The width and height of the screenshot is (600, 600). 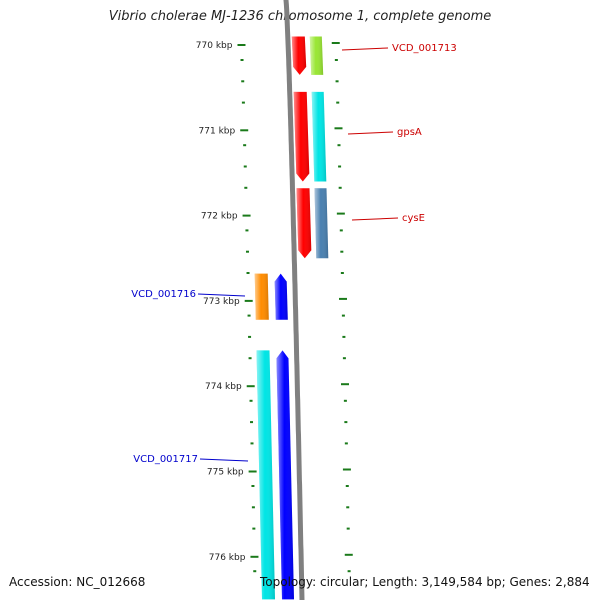 What do you see at coordinates (217, 131) in the screenshot?
I see `tick-label: 771 kbp` at bounding box center [217, 131].